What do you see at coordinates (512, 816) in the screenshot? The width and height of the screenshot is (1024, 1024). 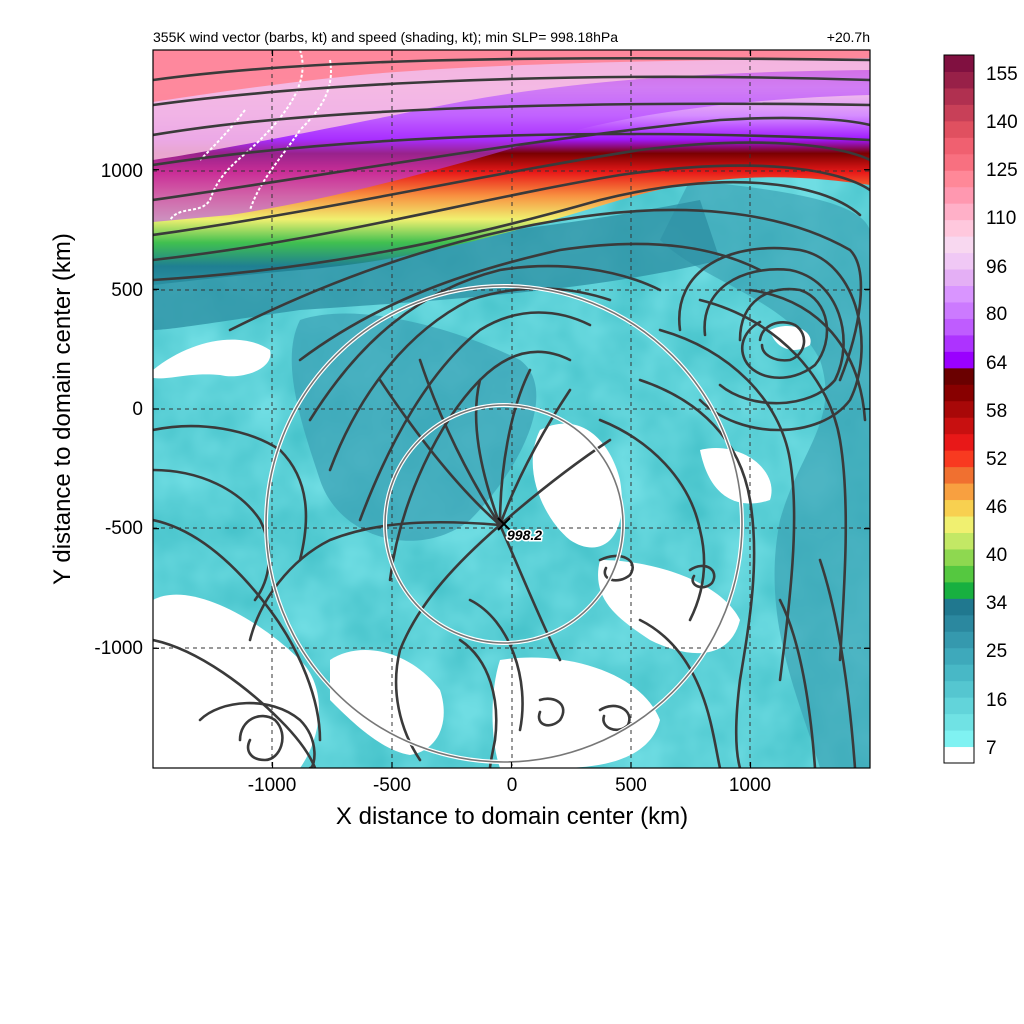 I see `x-axis-label: X distance to domain center (km)` at bounding box center [512, 816].